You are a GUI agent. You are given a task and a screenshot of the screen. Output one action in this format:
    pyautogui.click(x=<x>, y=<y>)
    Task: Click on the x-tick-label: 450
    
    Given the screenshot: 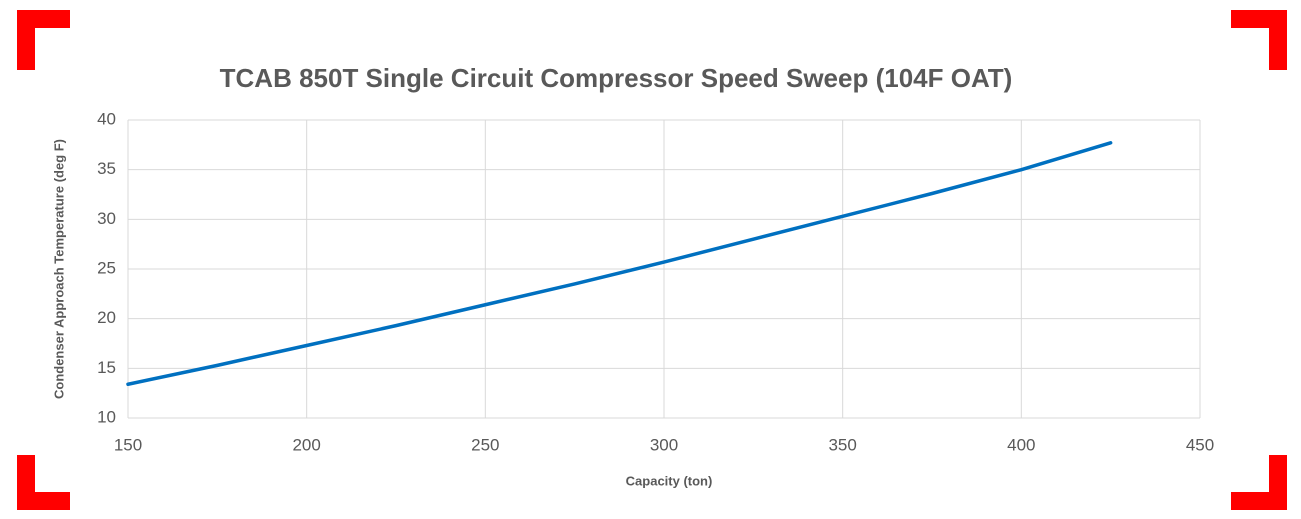 What is the action you would take?
    pyautogui.click(x=1200, y=444)
    